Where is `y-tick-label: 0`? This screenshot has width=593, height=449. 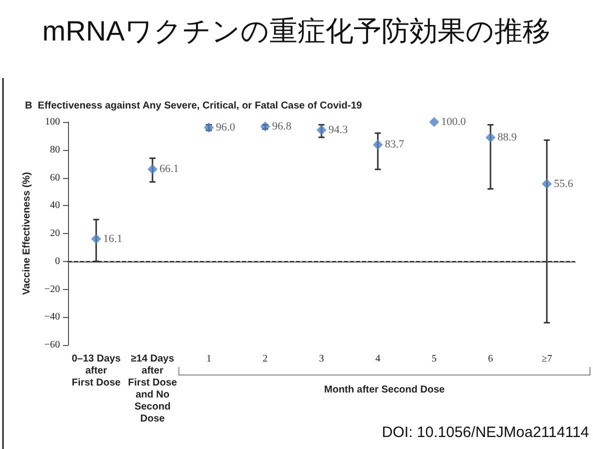
y-tick-label: 0 is located at coordinates (57, 261).